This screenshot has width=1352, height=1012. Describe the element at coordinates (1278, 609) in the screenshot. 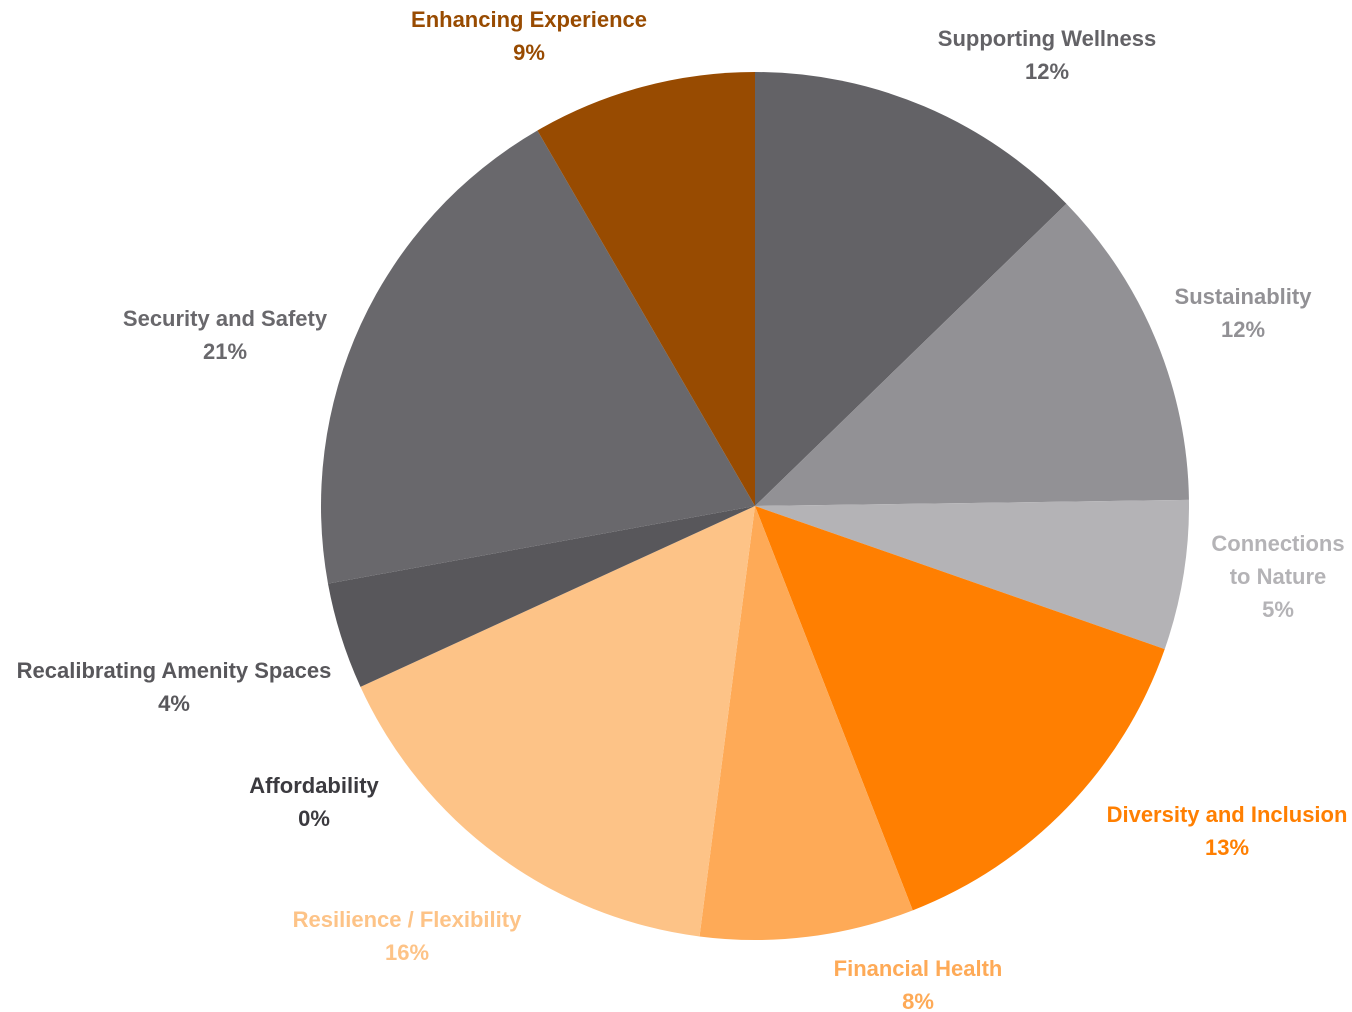

I see `label-percent: 5%` at that location.